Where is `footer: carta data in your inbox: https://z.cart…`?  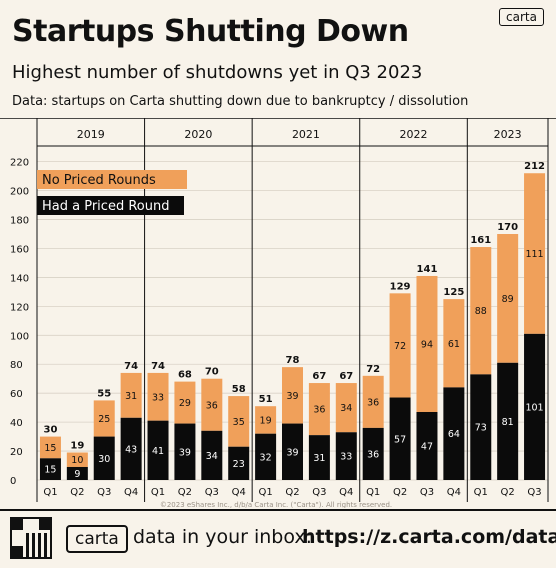
footer: carta data in your inbox: https://z.cart… is located at coordinates (278, 538).